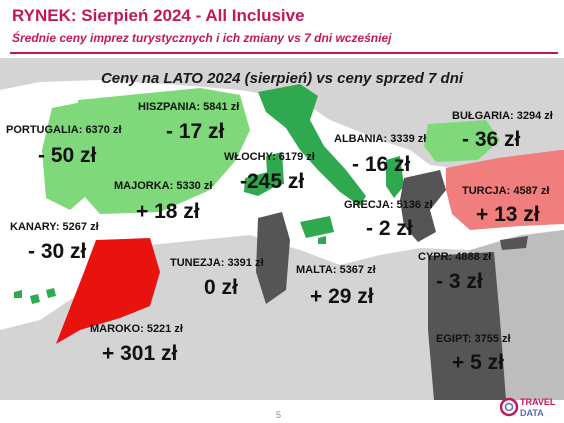 This screenshot has width=564, height=423. What do you see at coordinates (189, 107) in the screenshot?
I see `destination-label-hiszpania: HISZPANIA: 5841 zł` at bounding box center [189, 107].